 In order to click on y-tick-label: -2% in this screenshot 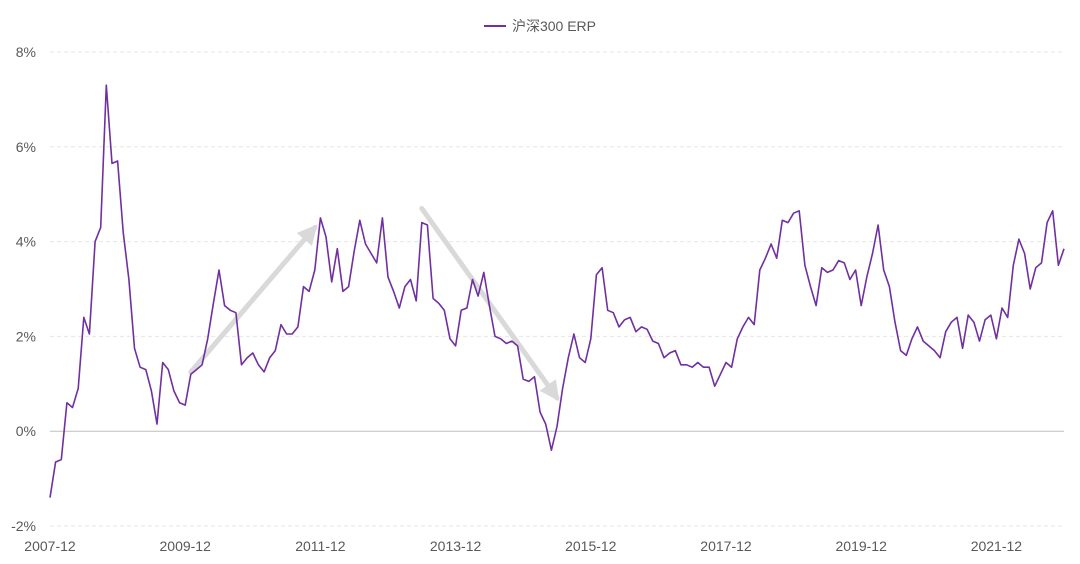, I will do `click(23, 526)`.